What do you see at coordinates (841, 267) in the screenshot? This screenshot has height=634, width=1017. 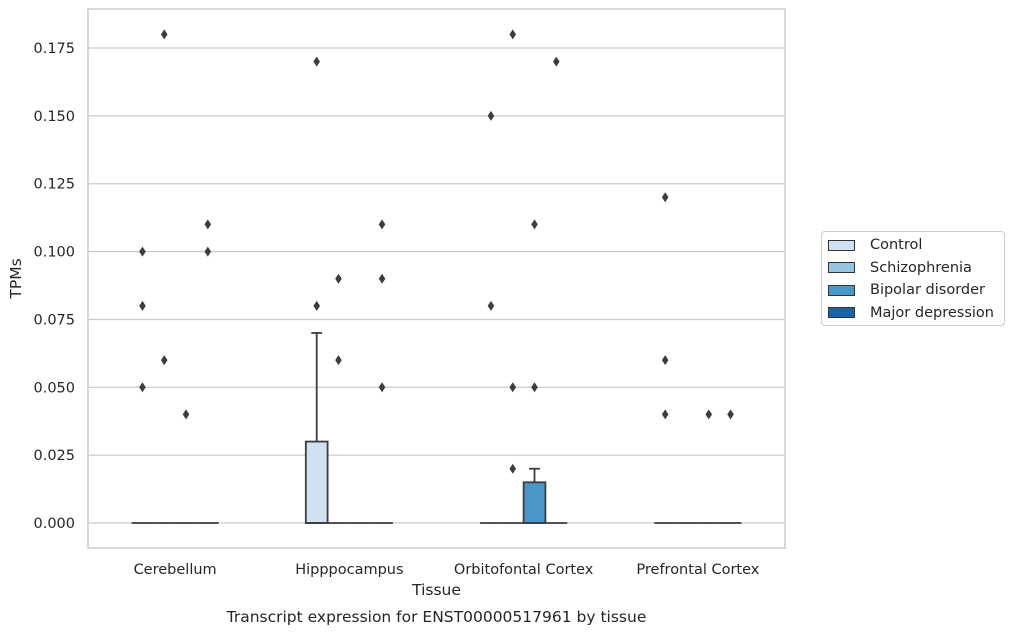 I see `legend-swatch-schizophrenia` at bounding box center [841, 267].